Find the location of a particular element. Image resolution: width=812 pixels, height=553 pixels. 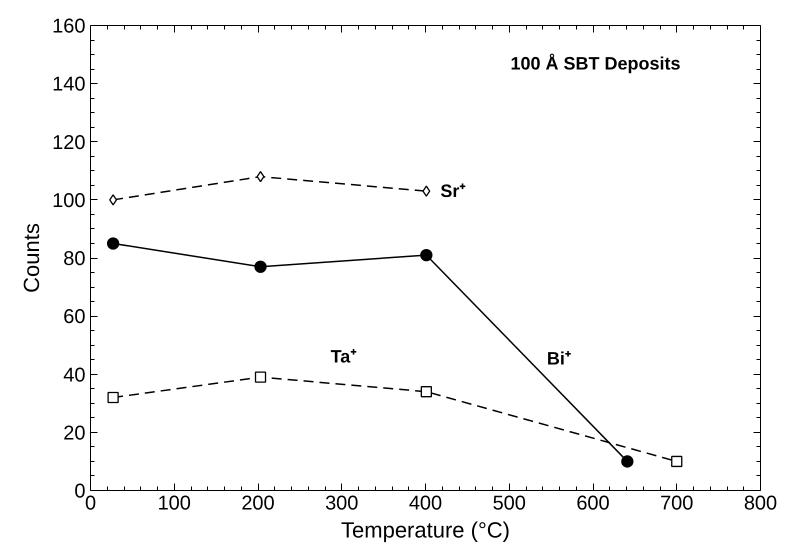

y-tick-label: 40 is located at coordinates (74, 375).